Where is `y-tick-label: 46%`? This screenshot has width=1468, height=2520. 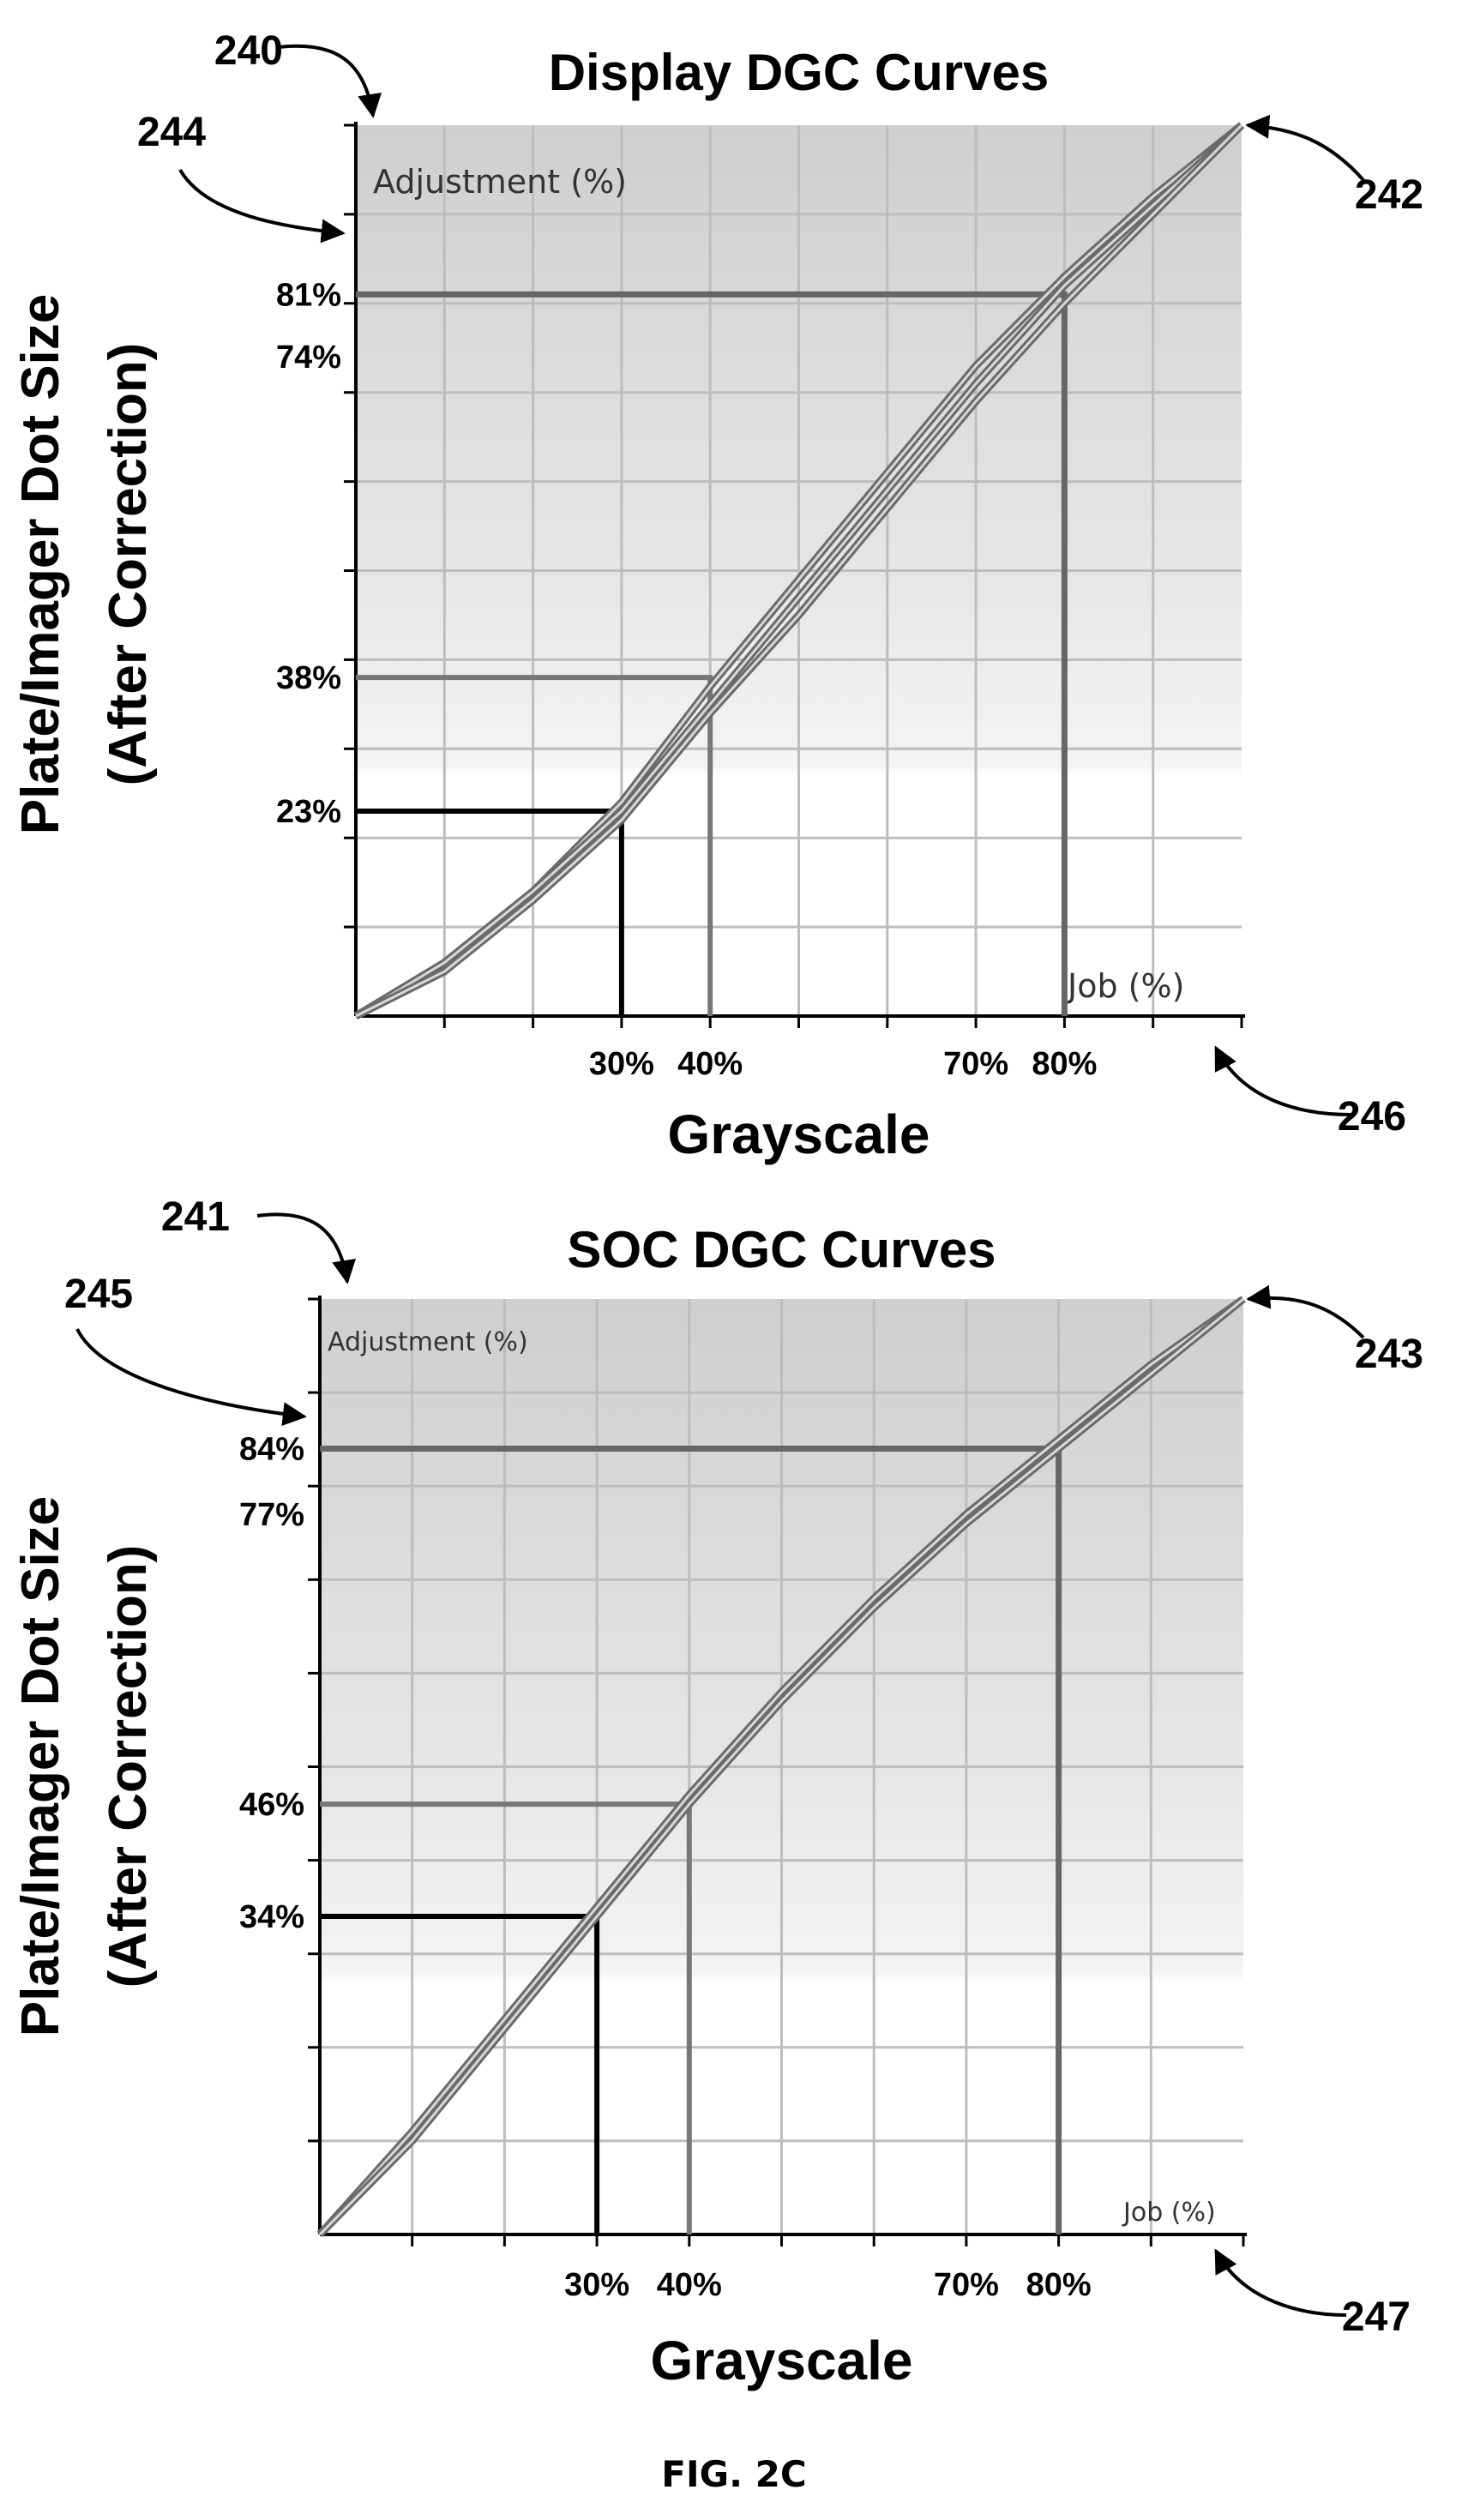
y-tick-label: 46% is located at coordinates (271, 1805).